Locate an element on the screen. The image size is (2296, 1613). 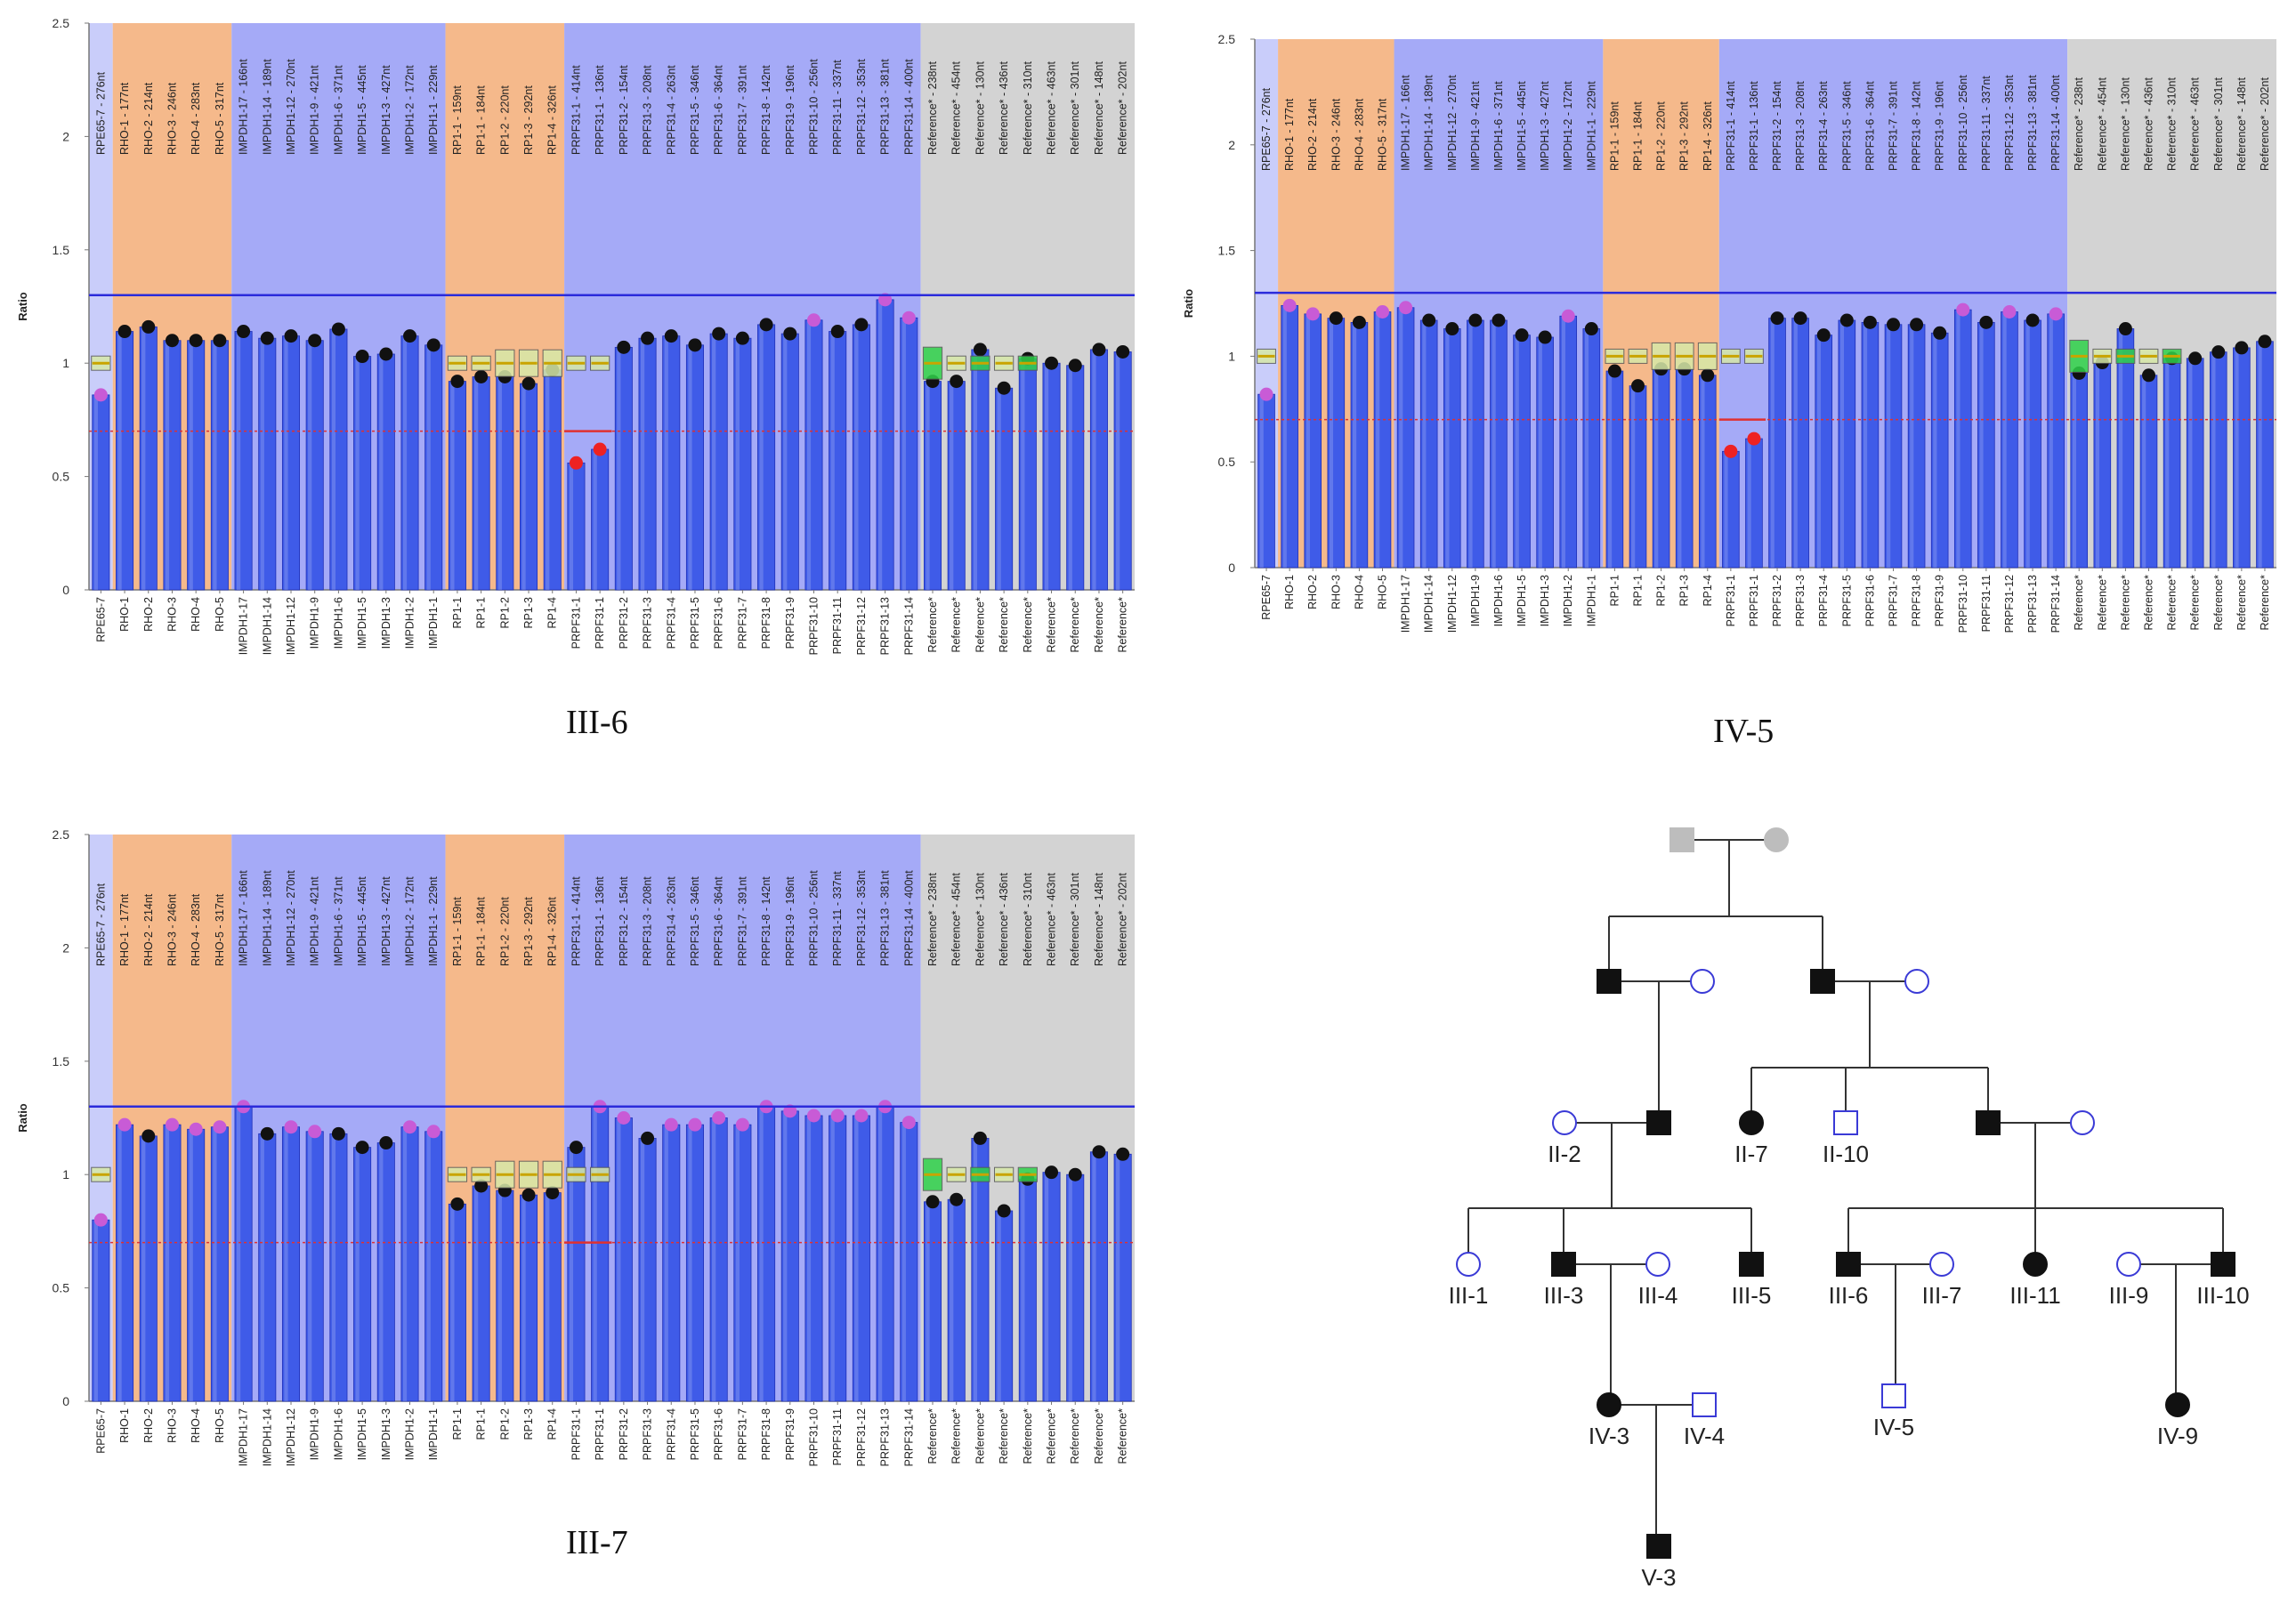
probe-label: IMPDH1-2 - 172nt is located at coordinates (410, 921).